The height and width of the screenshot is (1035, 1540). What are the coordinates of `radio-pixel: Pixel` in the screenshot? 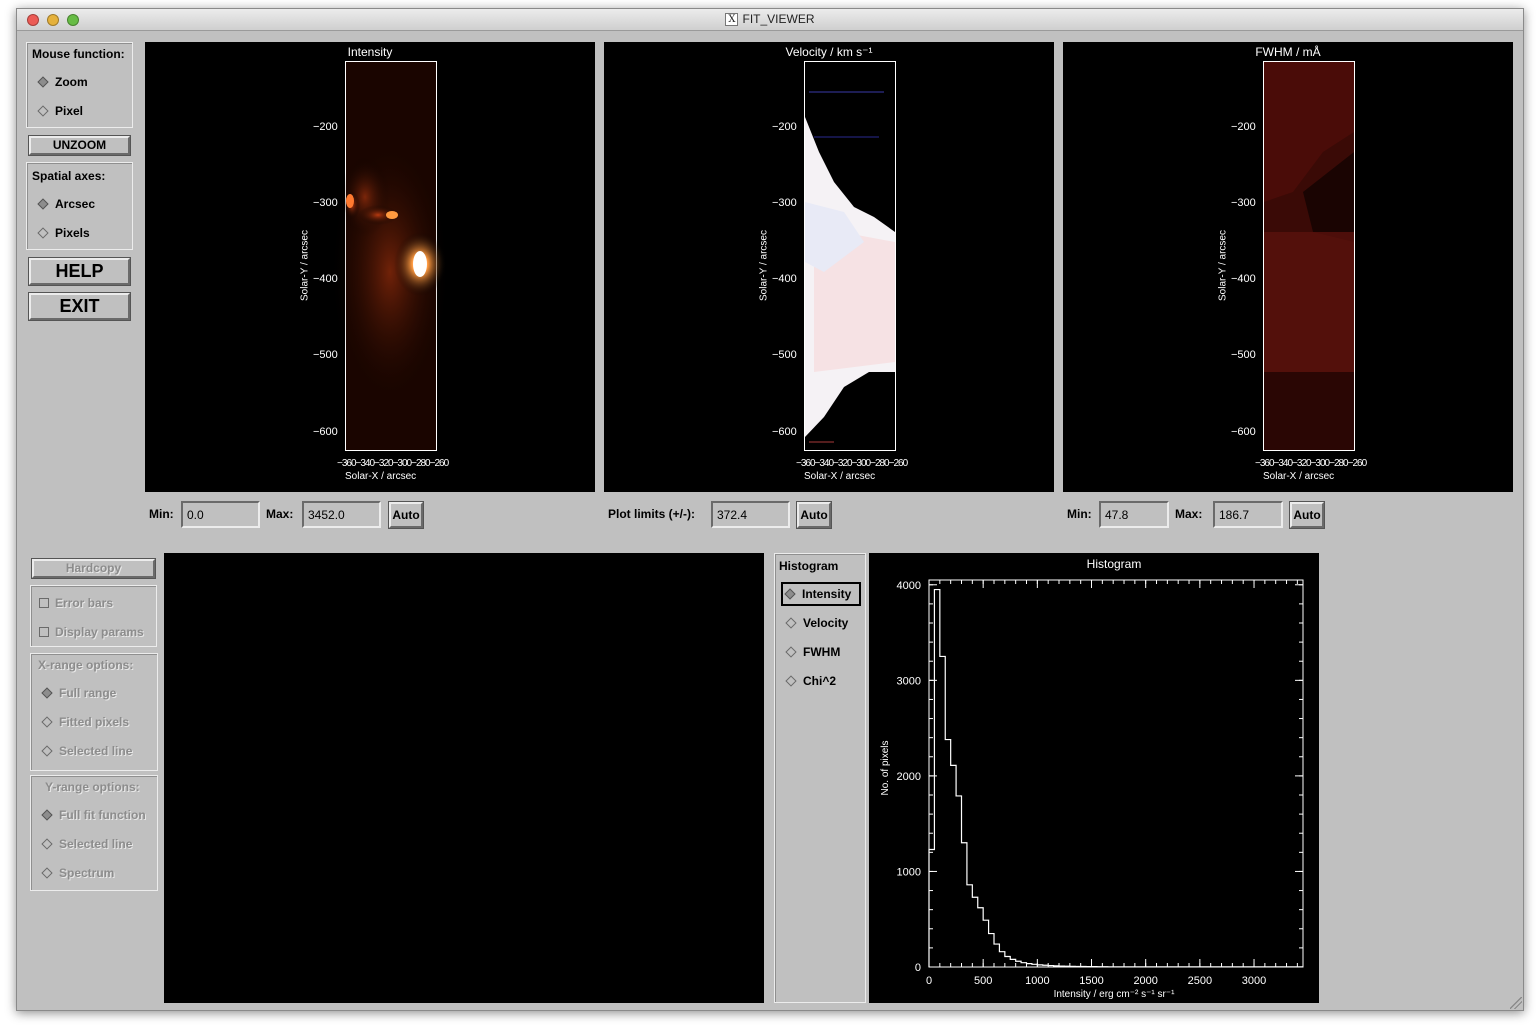 It's located at (60, 111).